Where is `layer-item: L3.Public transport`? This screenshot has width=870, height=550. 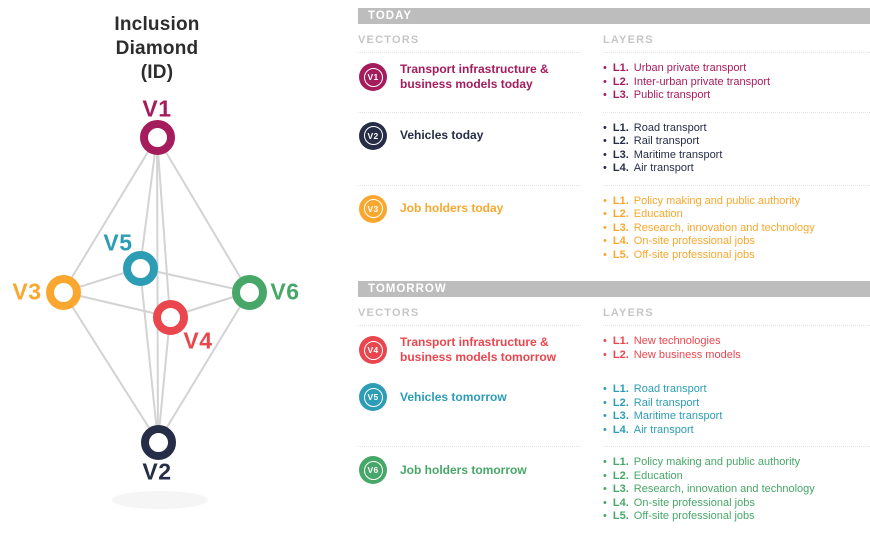
layer-item: L3.Public transport is located at coordinates (736, 96).